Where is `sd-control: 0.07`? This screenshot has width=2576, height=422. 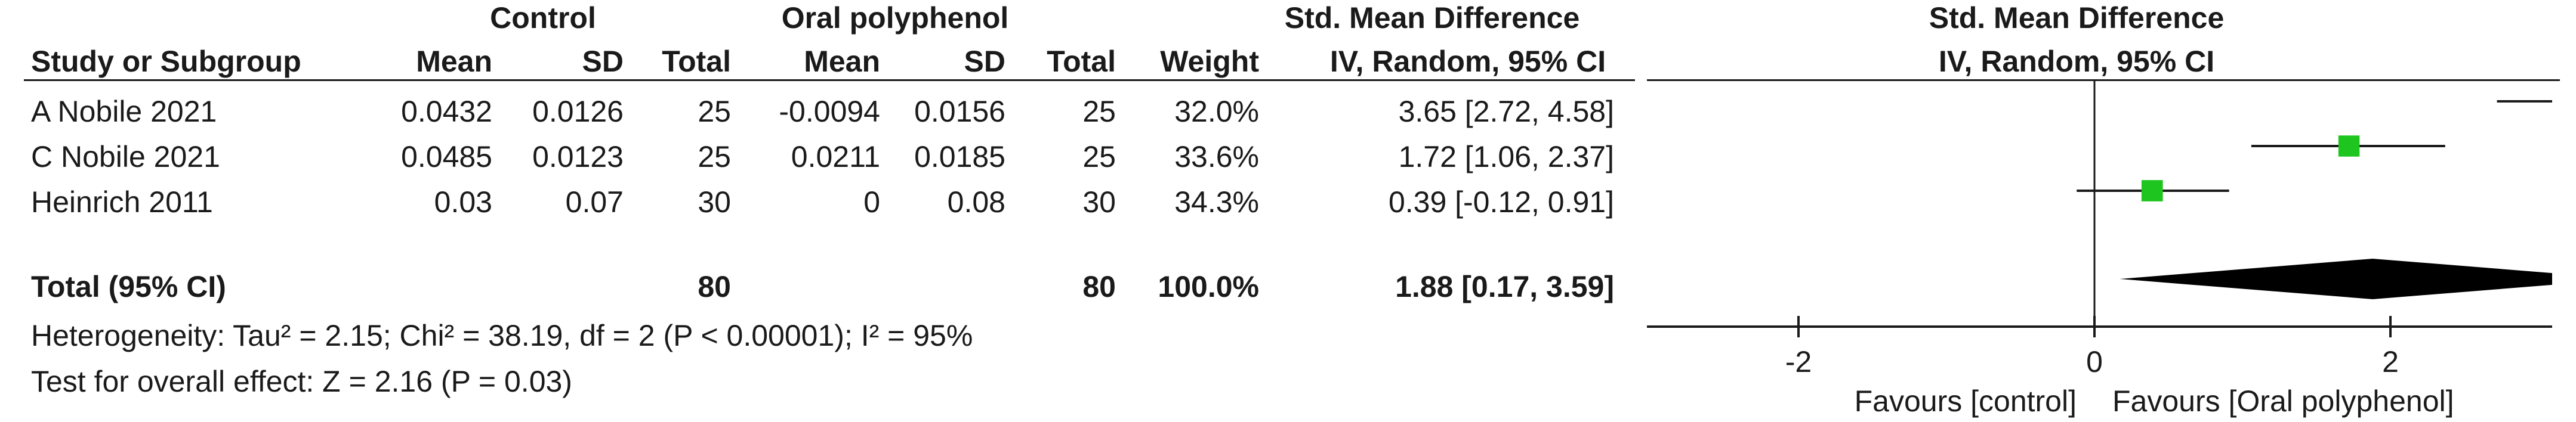 sd-control: 0.07 is located at coordinates (594, 202).